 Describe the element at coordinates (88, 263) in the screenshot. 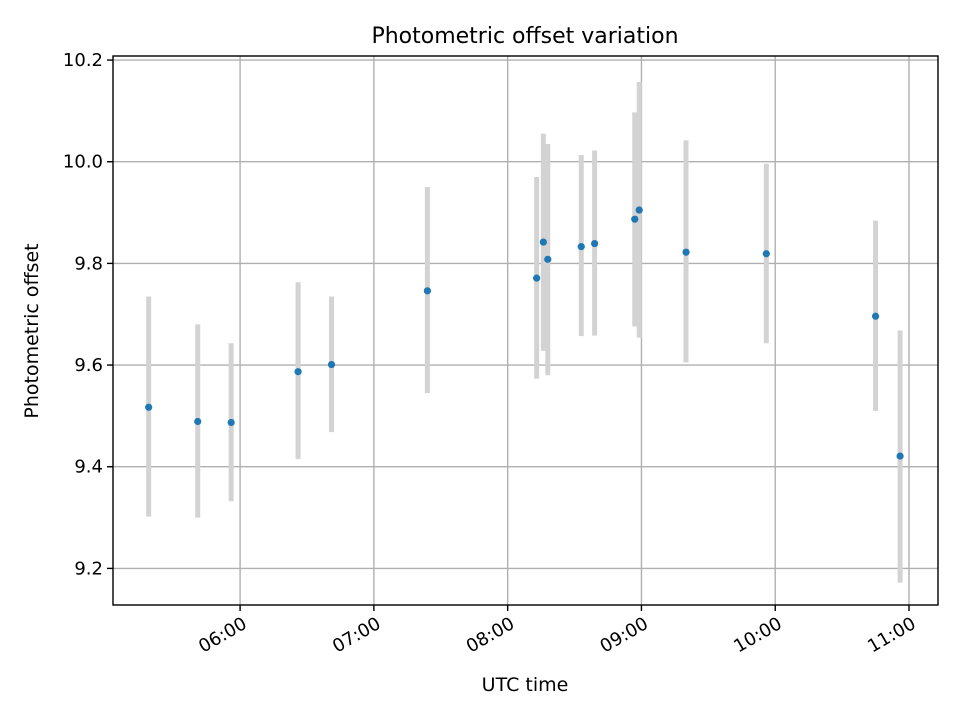

I see `y-tick-label: 9.8` at that location.